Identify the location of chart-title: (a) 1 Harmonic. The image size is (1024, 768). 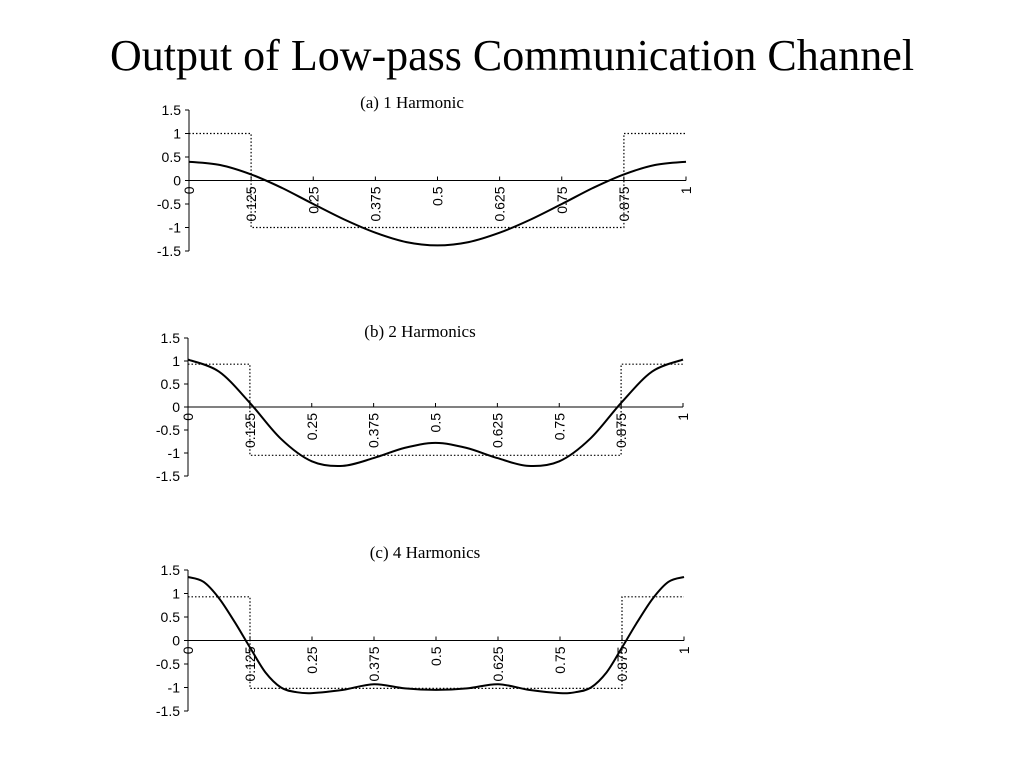
(412, 102).